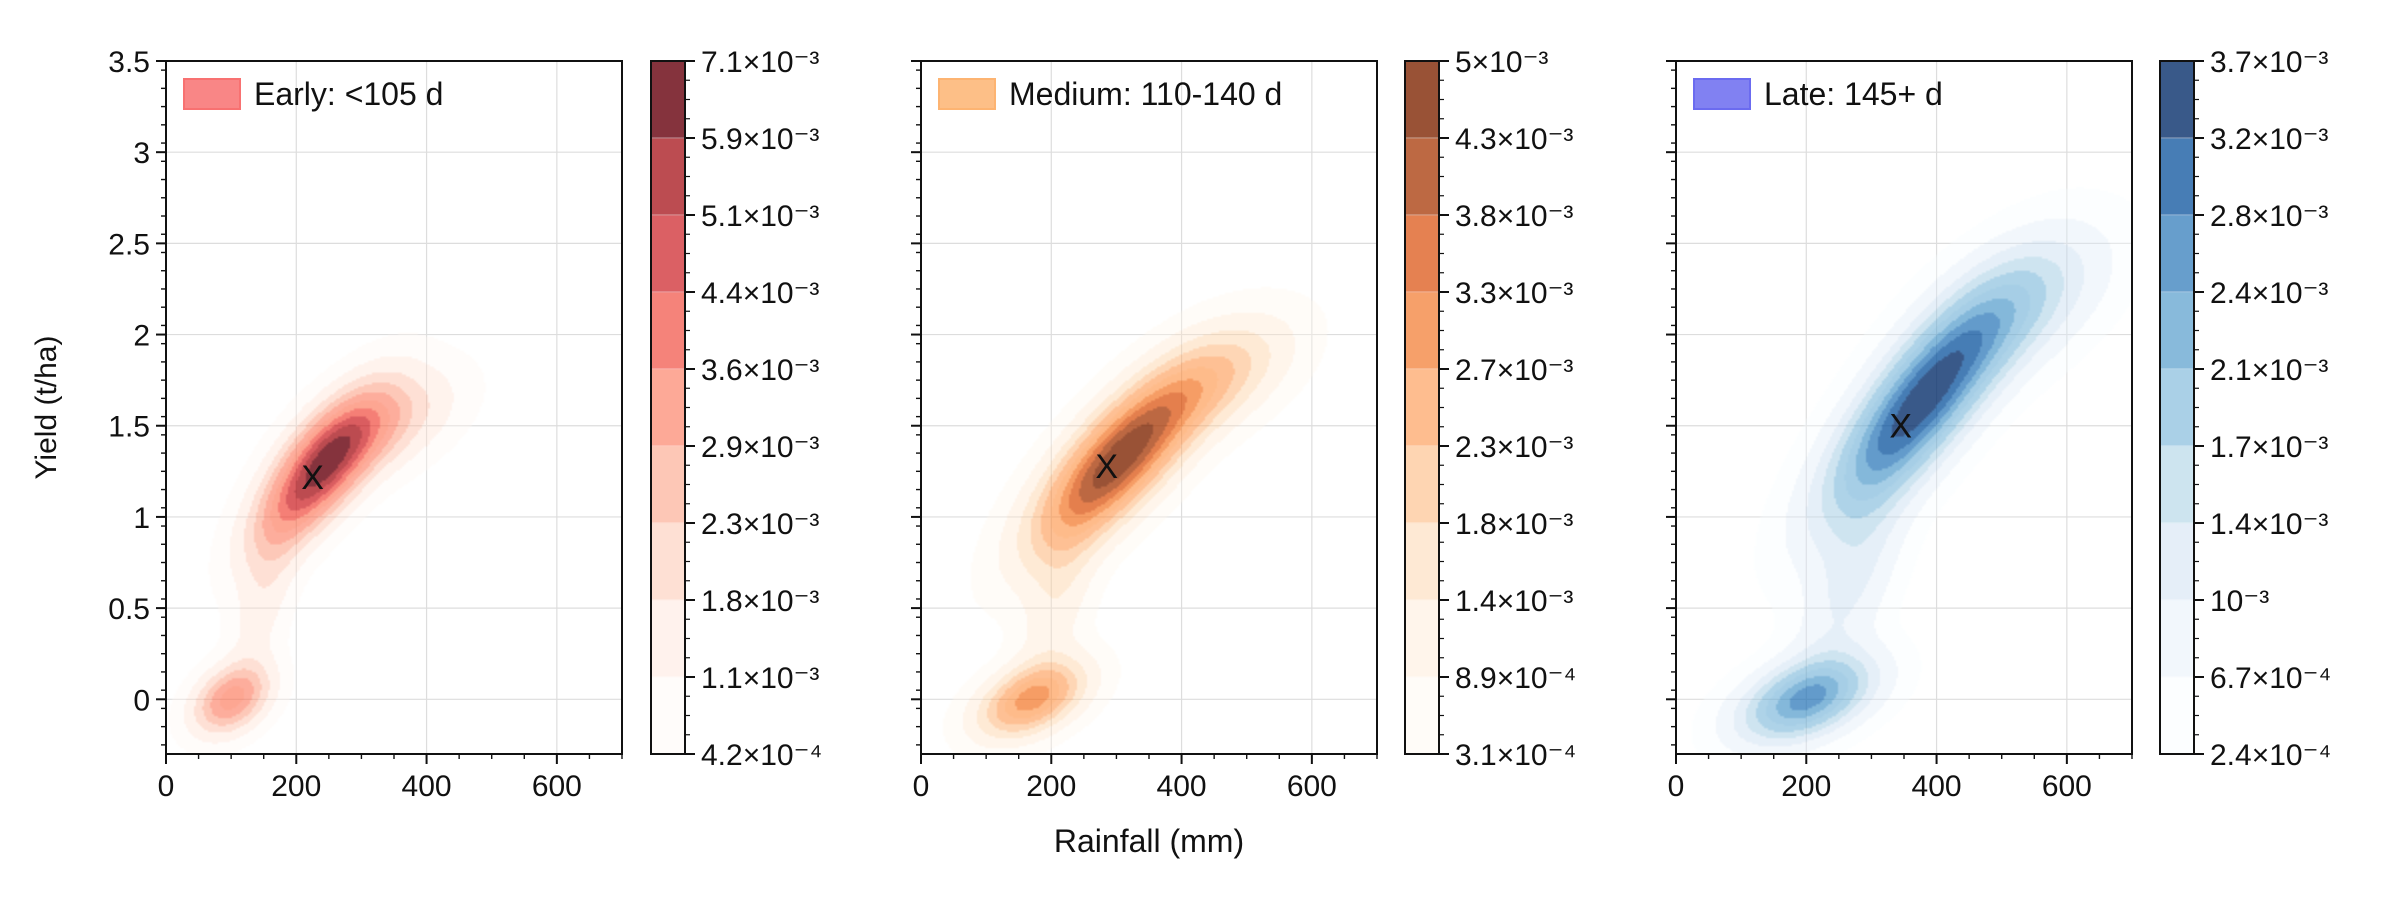  I want to click on legend: Medium: 110-140 d, so click(1110, 94).